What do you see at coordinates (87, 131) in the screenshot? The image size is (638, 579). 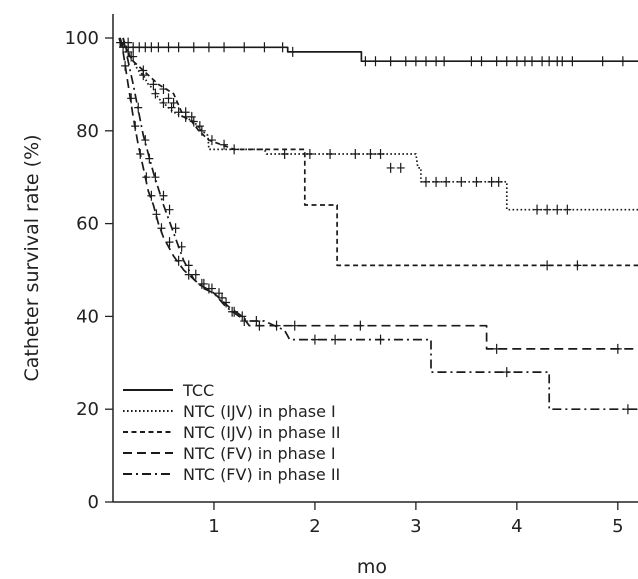 I see `y-tick-label: 80` at bounding box center [87, 131].